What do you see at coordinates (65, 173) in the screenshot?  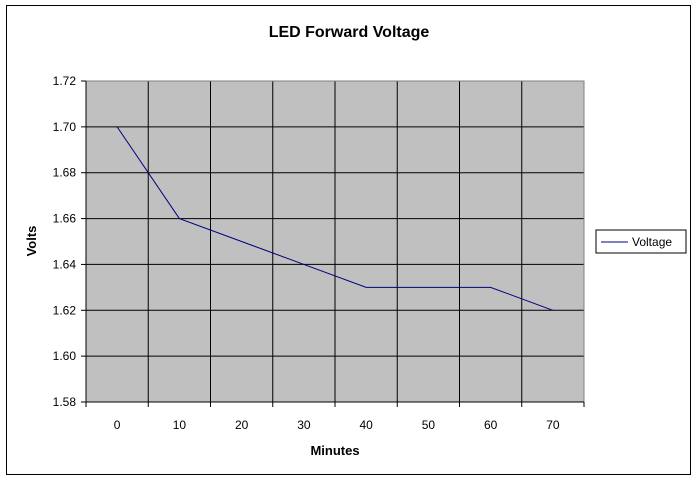 I see `y-tick-label: 1.68` at bounding box center [65, 173].